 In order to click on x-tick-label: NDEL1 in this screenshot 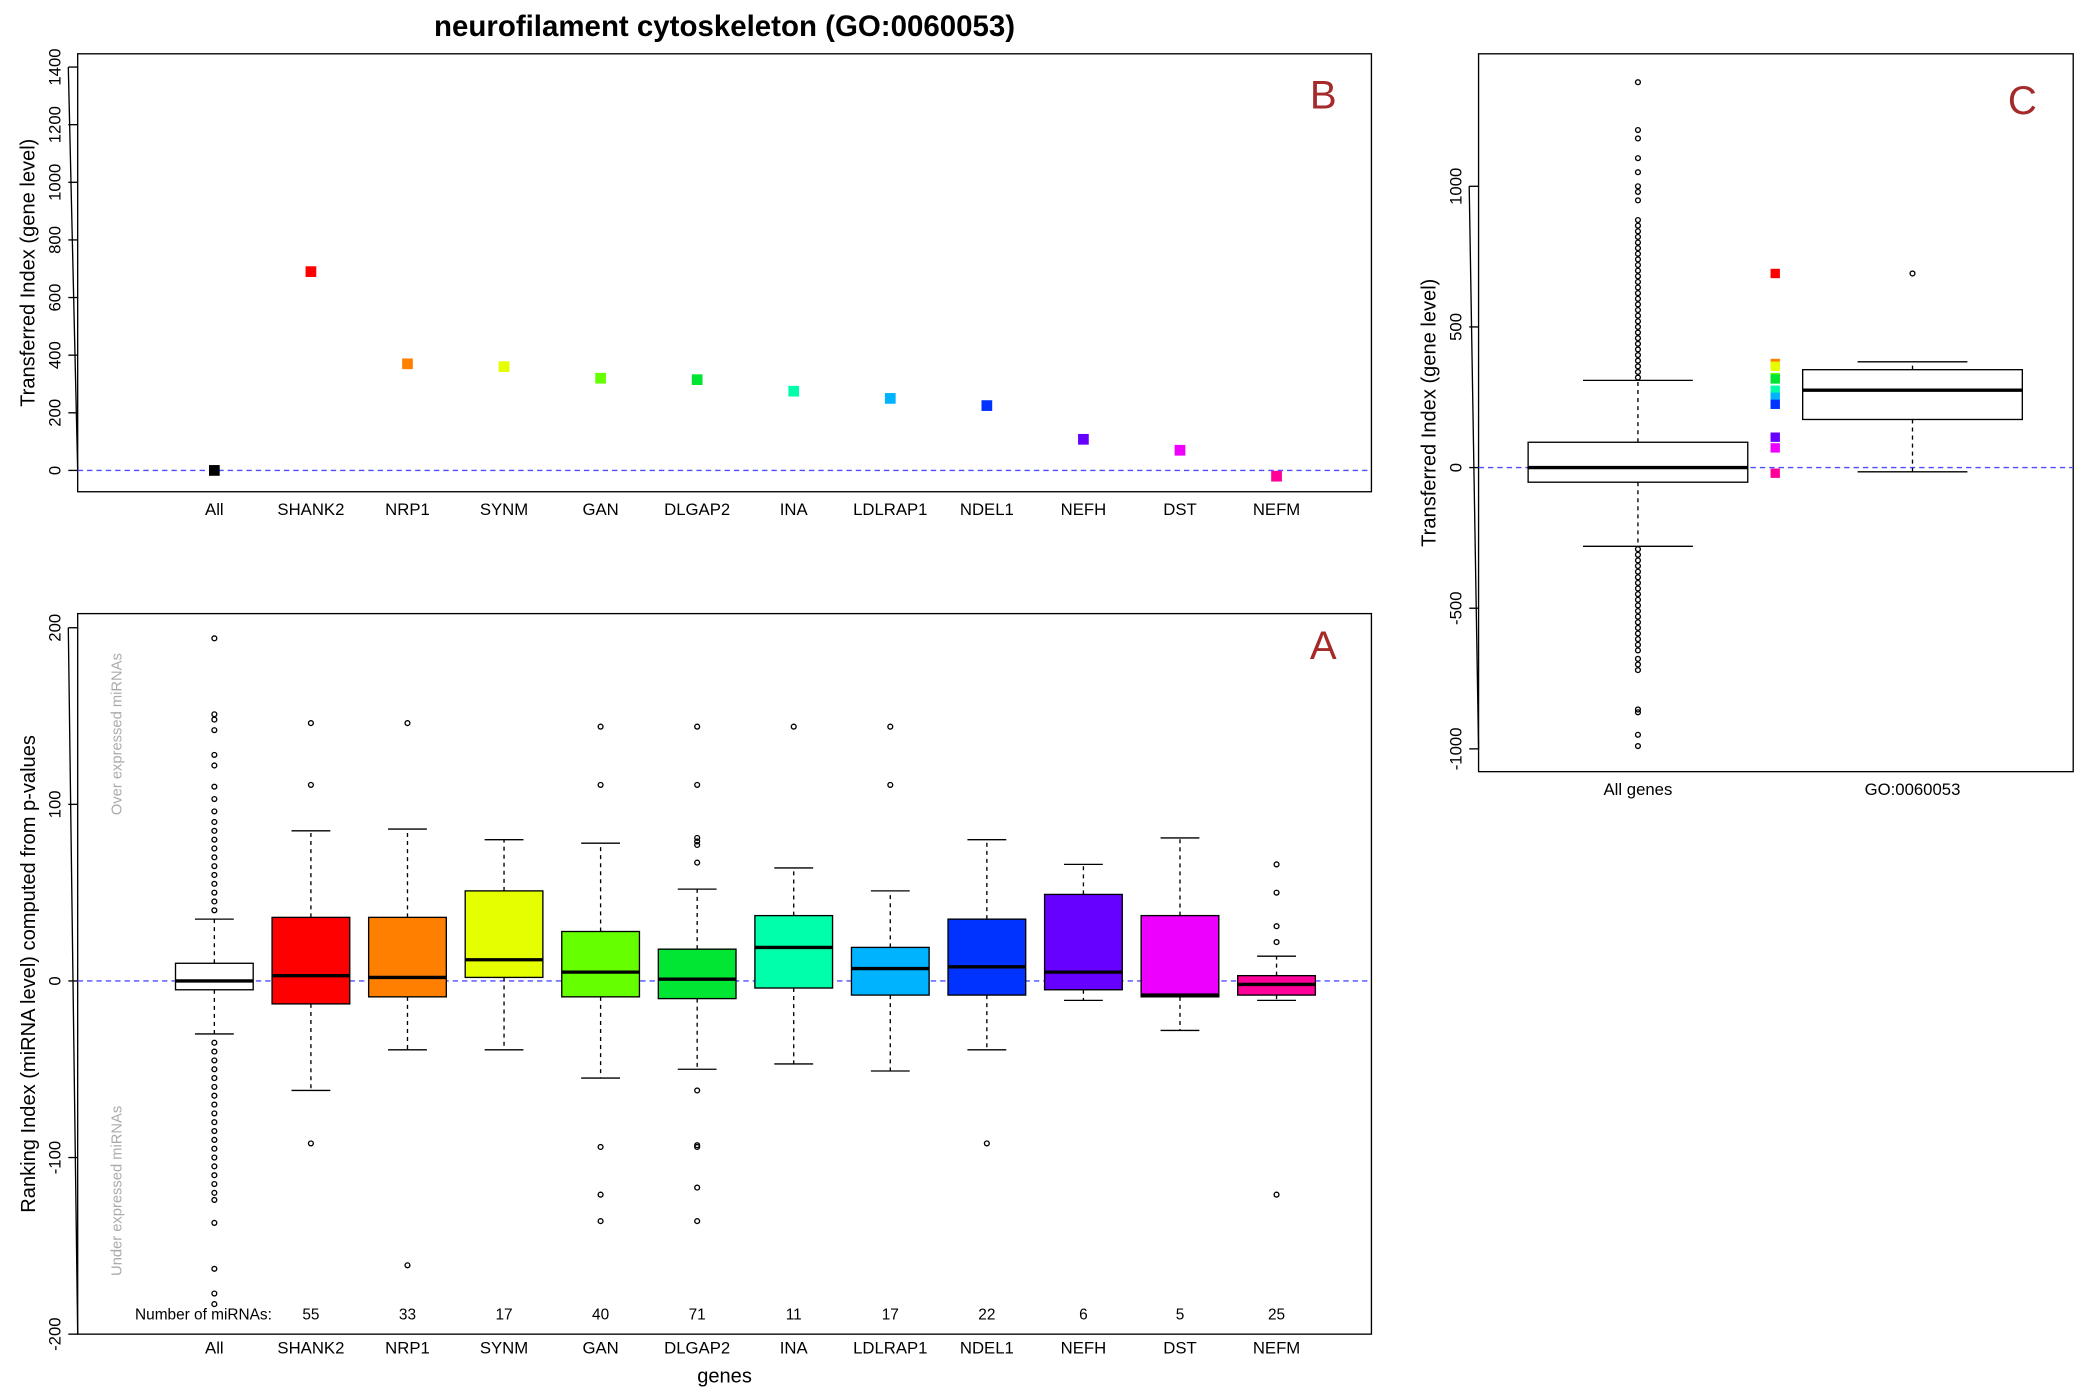, I will do `click(987, 1347)`.